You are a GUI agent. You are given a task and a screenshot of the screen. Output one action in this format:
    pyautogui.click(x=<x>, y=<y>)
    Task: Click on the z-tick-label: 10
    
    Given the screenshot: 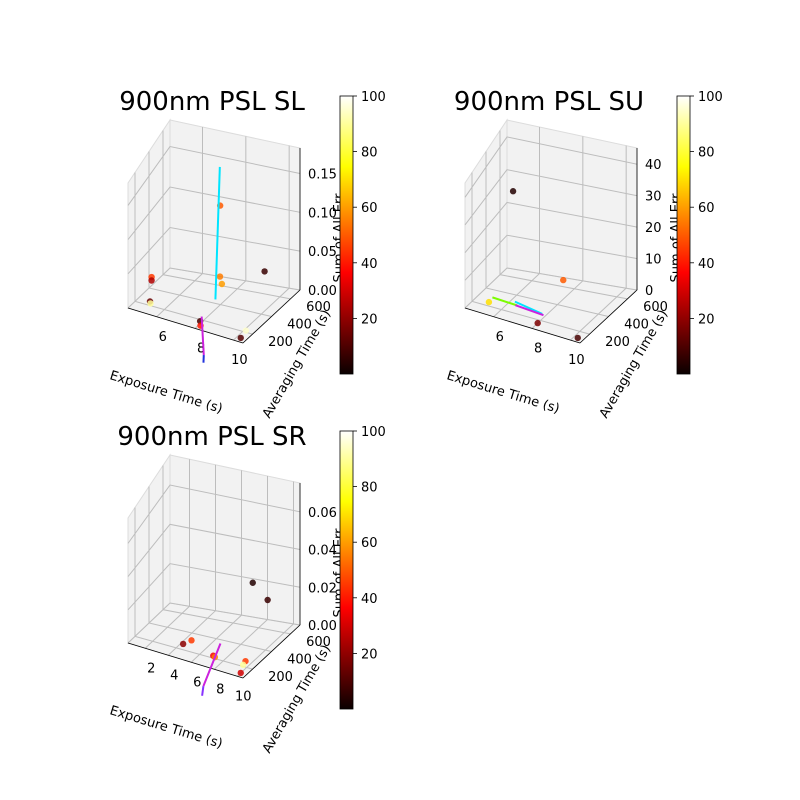 What is the action you would take?
    pyautogui.click(x=653, y=260)
    